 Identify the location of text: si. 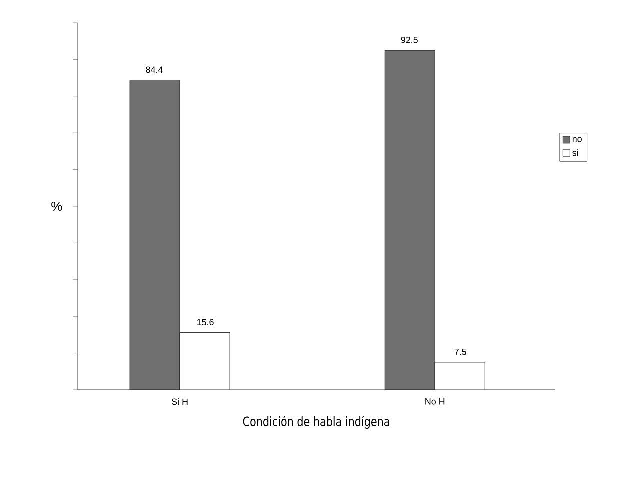
(575, 153).